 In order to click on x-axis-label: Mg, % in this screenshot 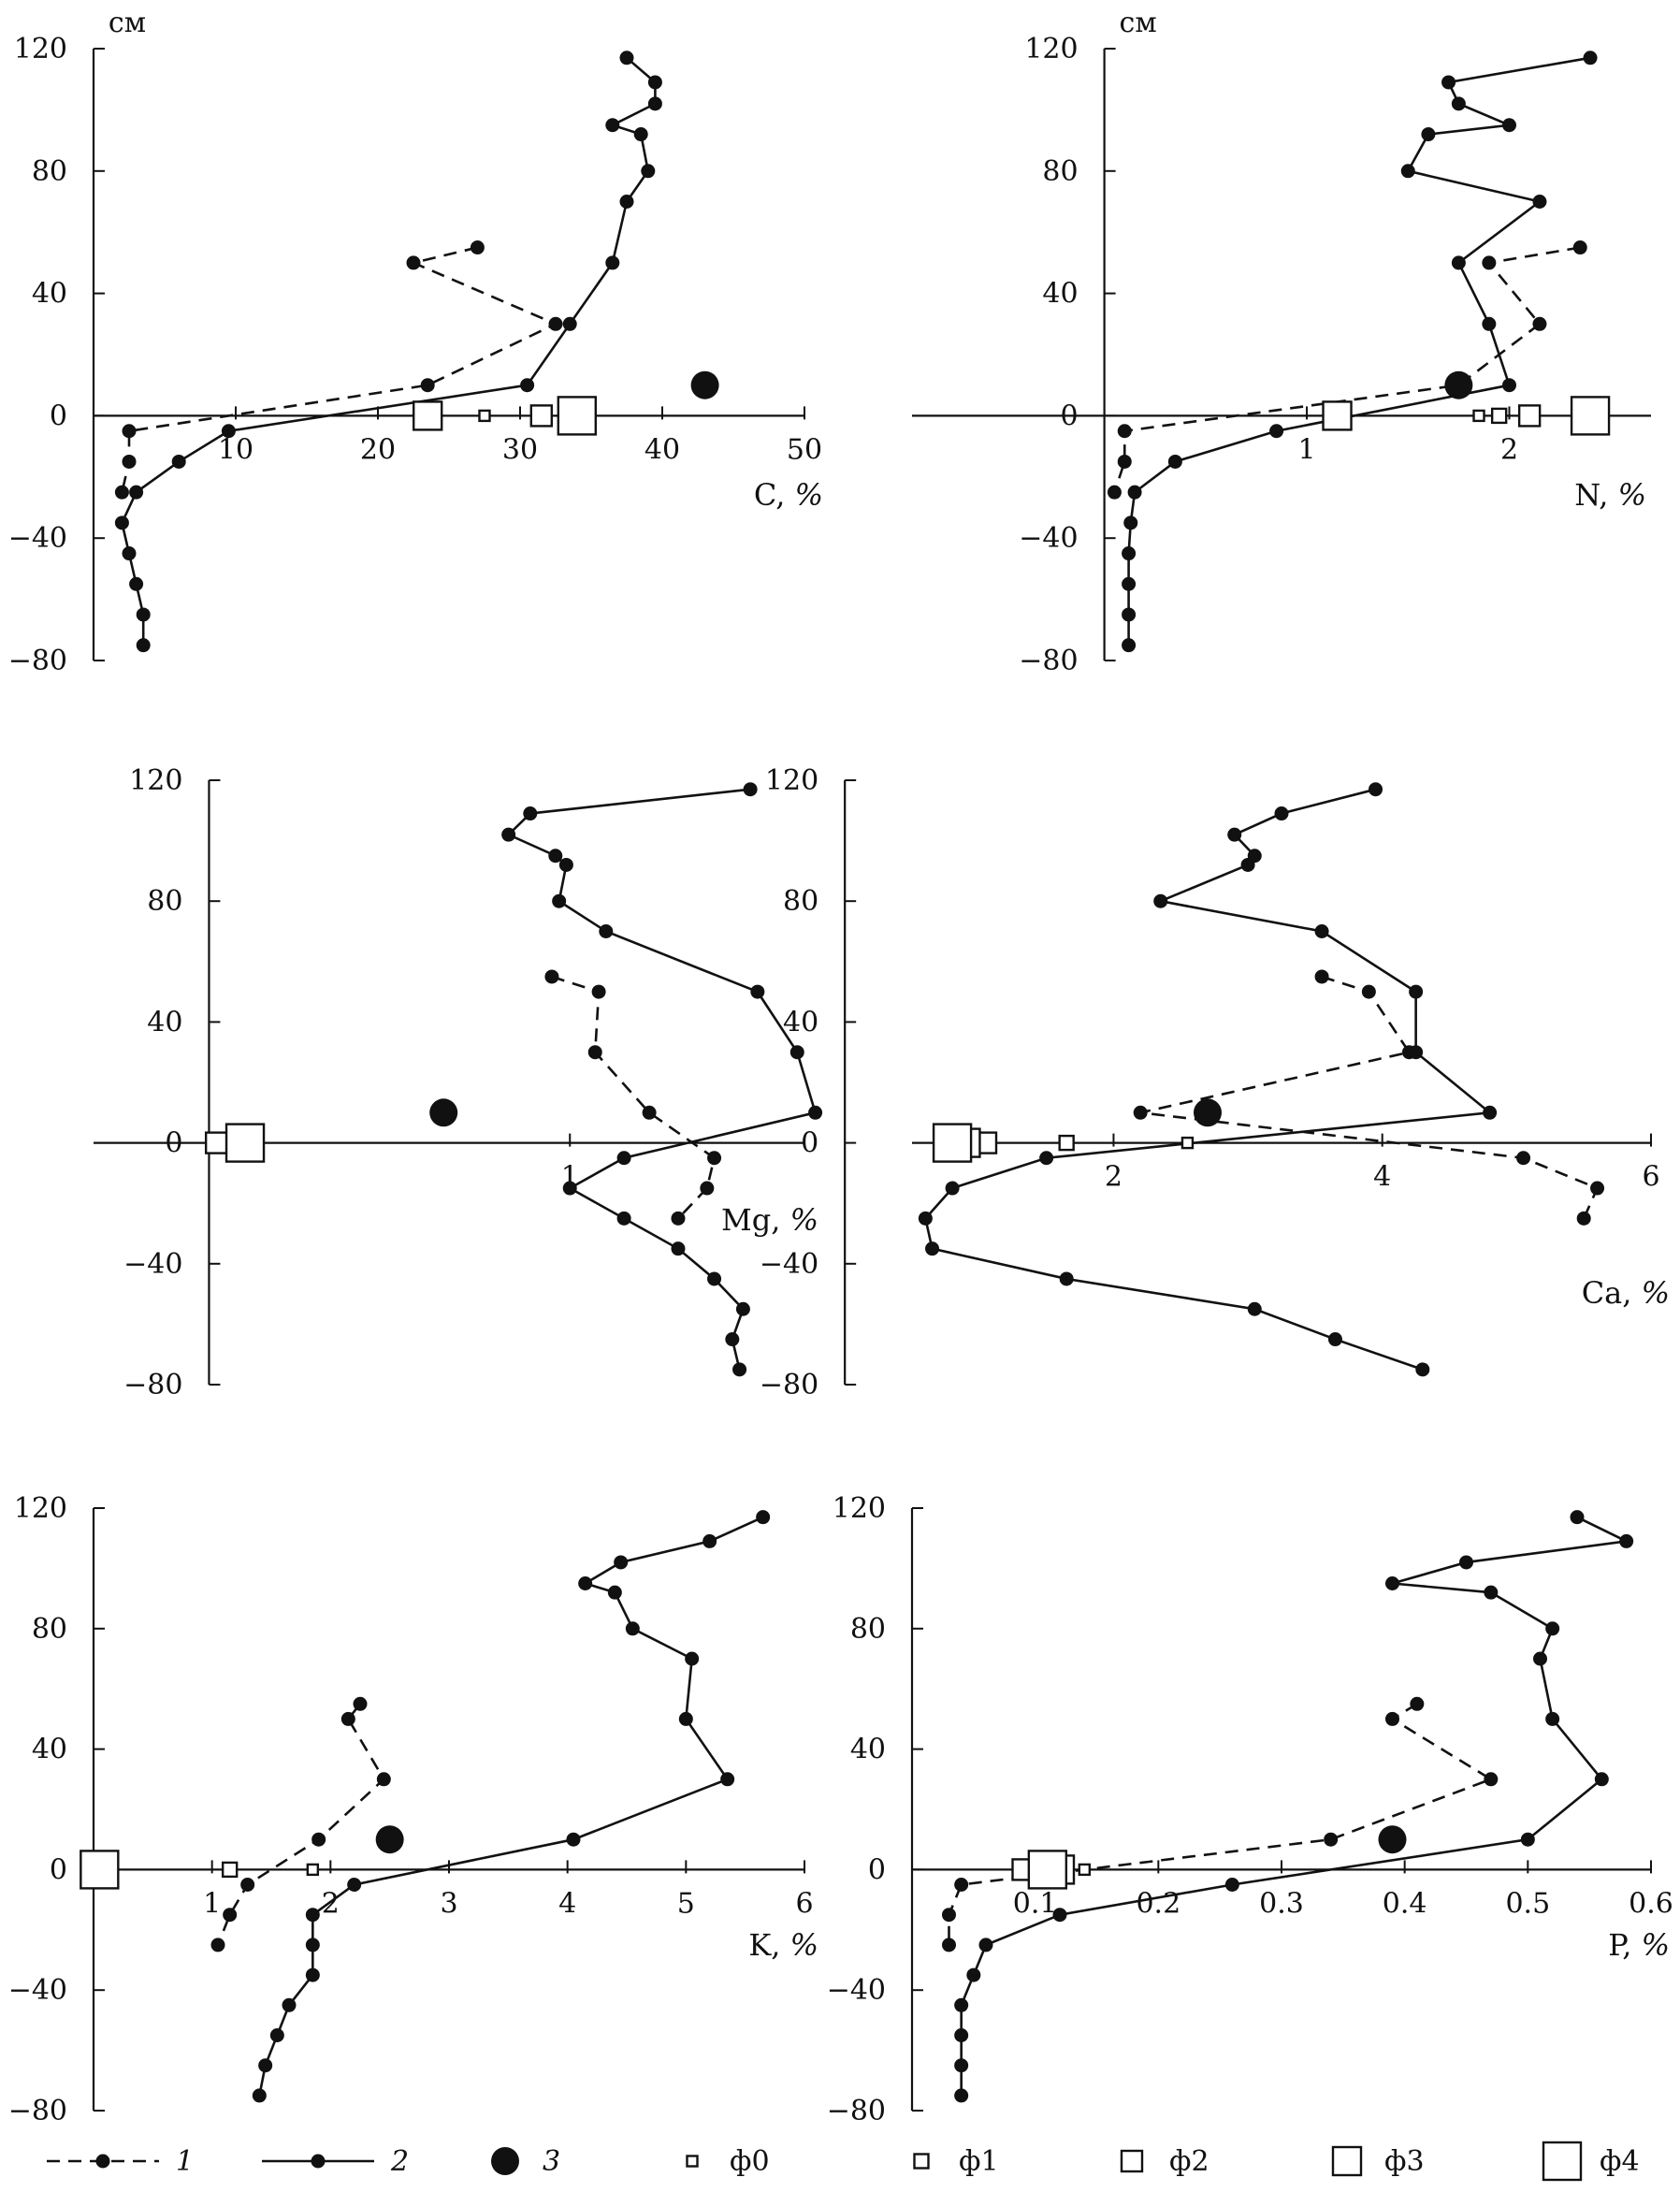, I will do `click(769, 1220)`.